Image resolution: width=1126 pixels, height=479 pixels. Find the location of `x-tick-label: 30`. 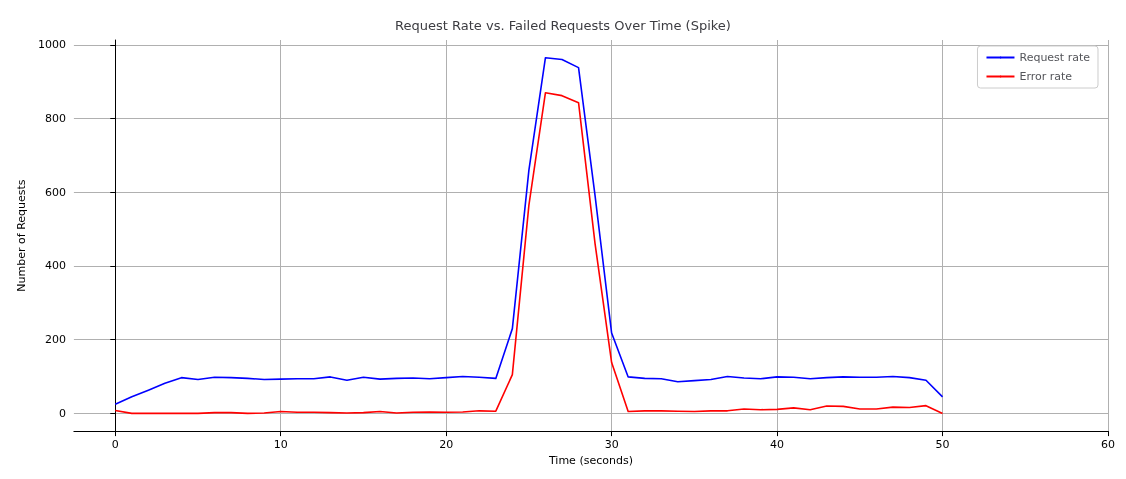

x-tick-label: 30 is located at coordinates (611, 445).